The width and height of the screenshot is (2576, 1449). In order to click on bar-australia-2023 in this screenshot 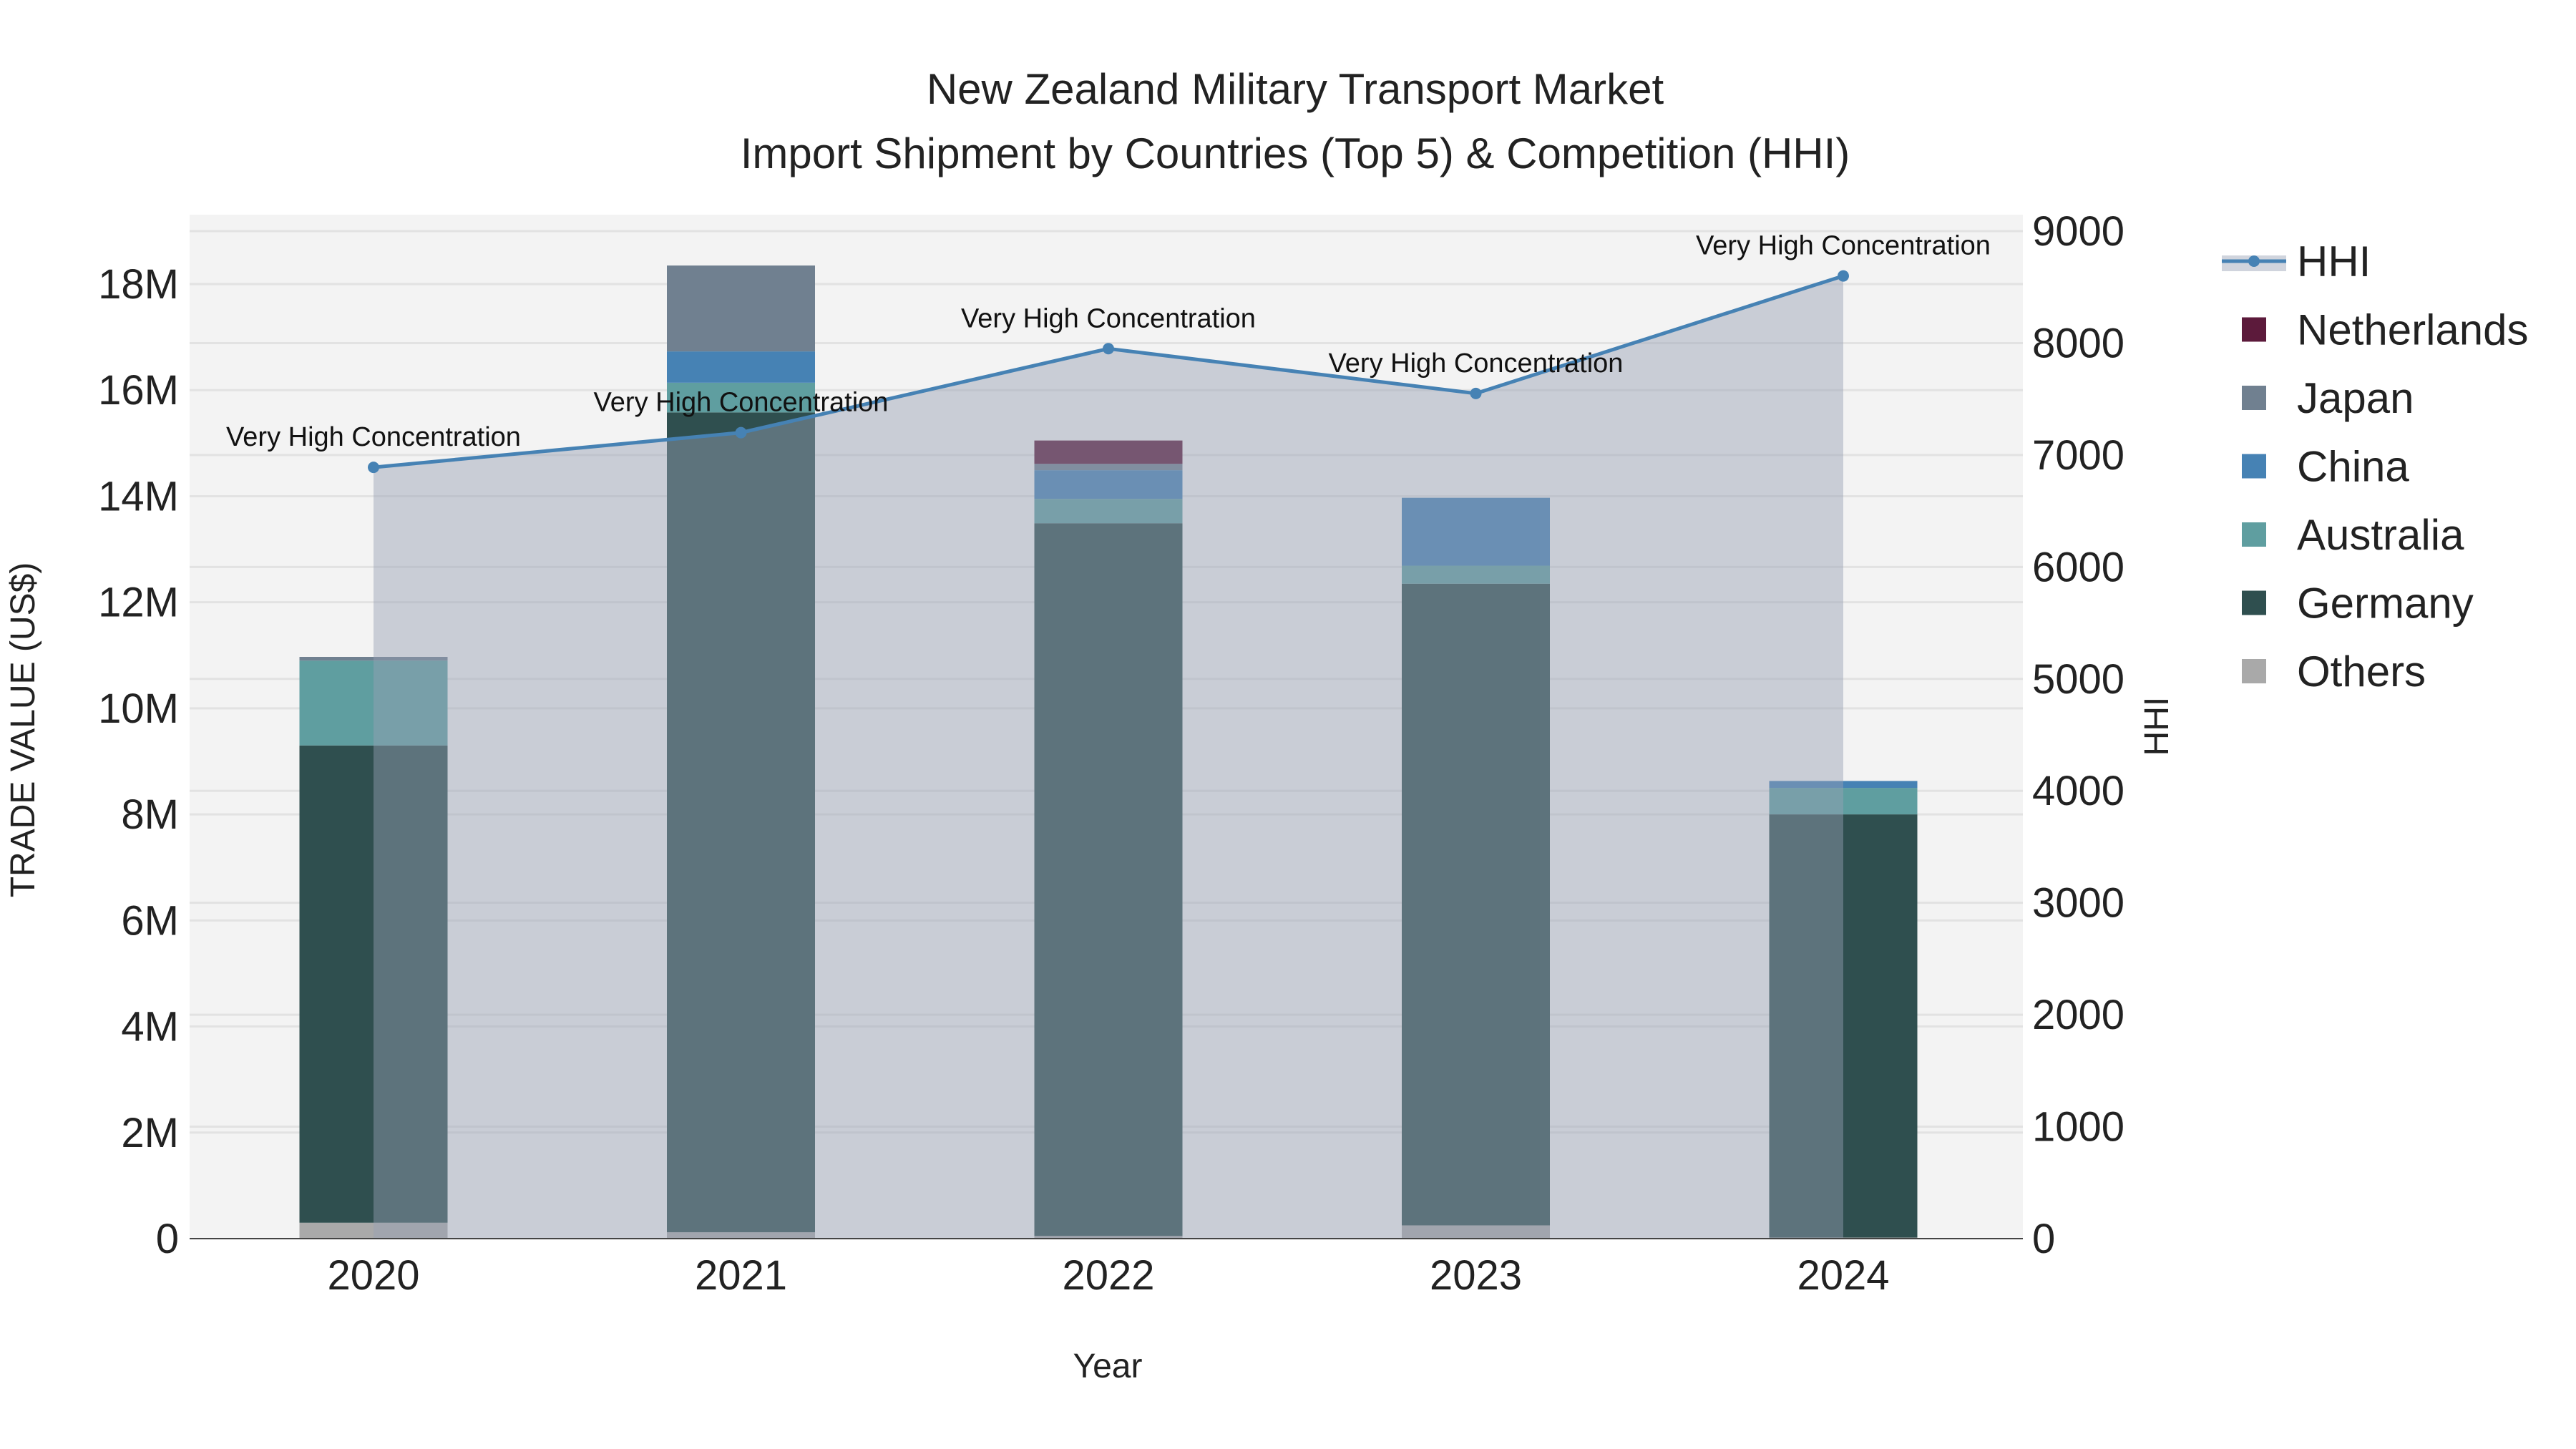, I will do `click(1476, 574)`.